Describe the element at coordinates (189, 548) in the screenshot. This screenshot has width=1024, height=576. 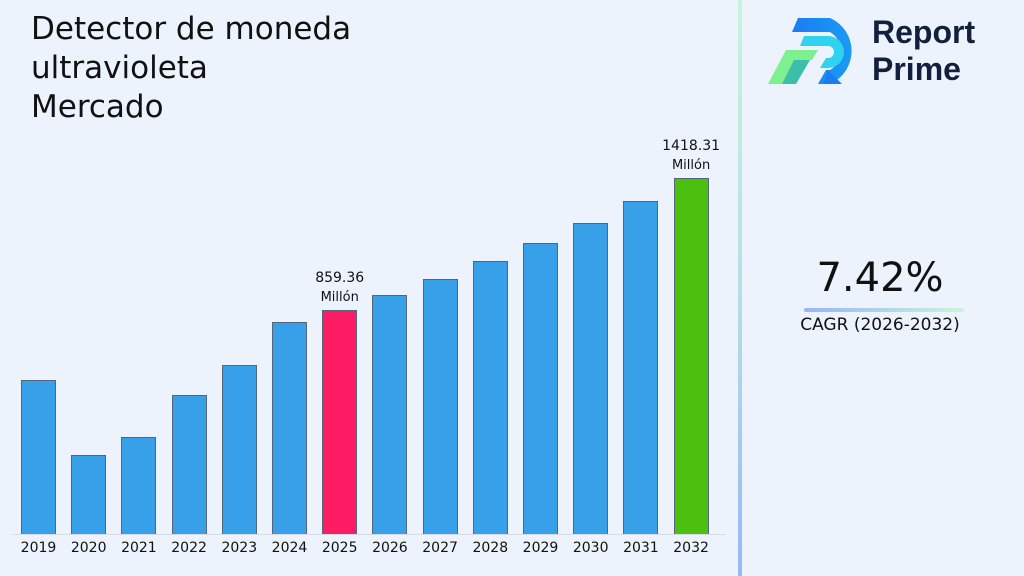
I see `x-tick-label: 2022` at that location.